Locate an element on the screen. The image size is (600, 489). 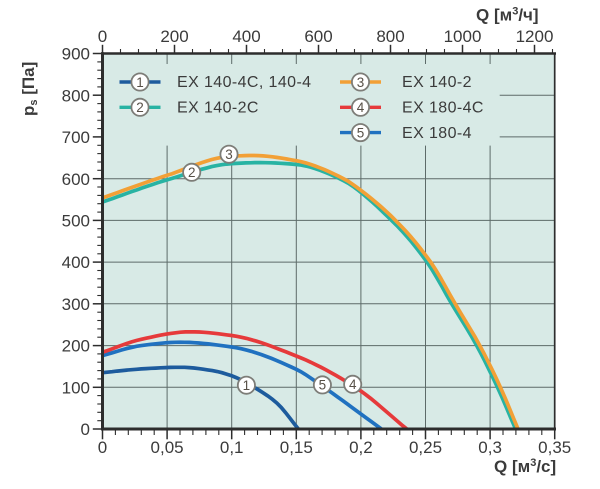
svg-text: 1000 is located at coordinates (463, 36).